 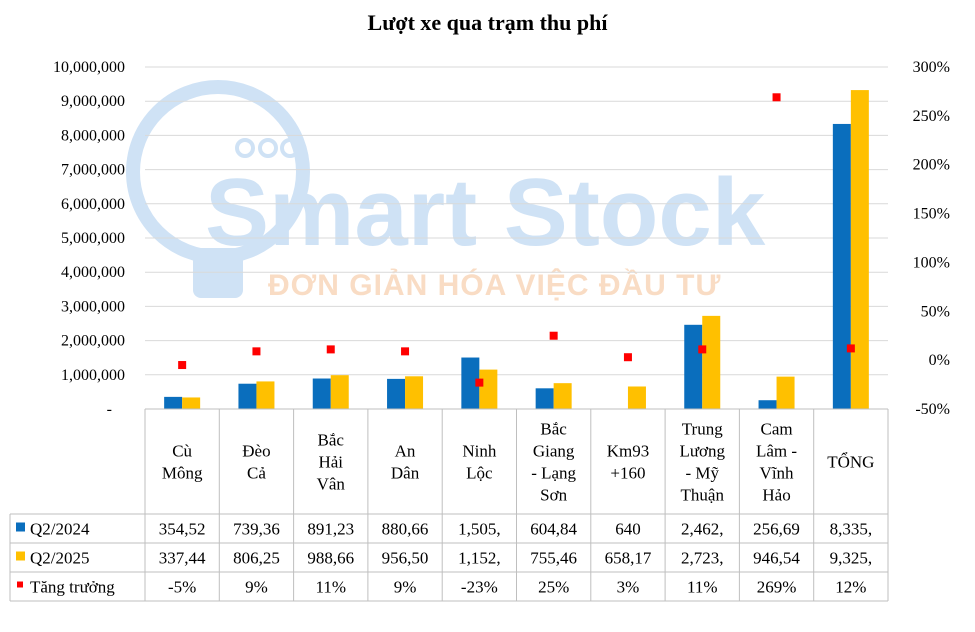 What do you see at coordinates (777, 473) in the screenshot?
I see `category-label: Vĩnh` at bounding box center [777, 473].